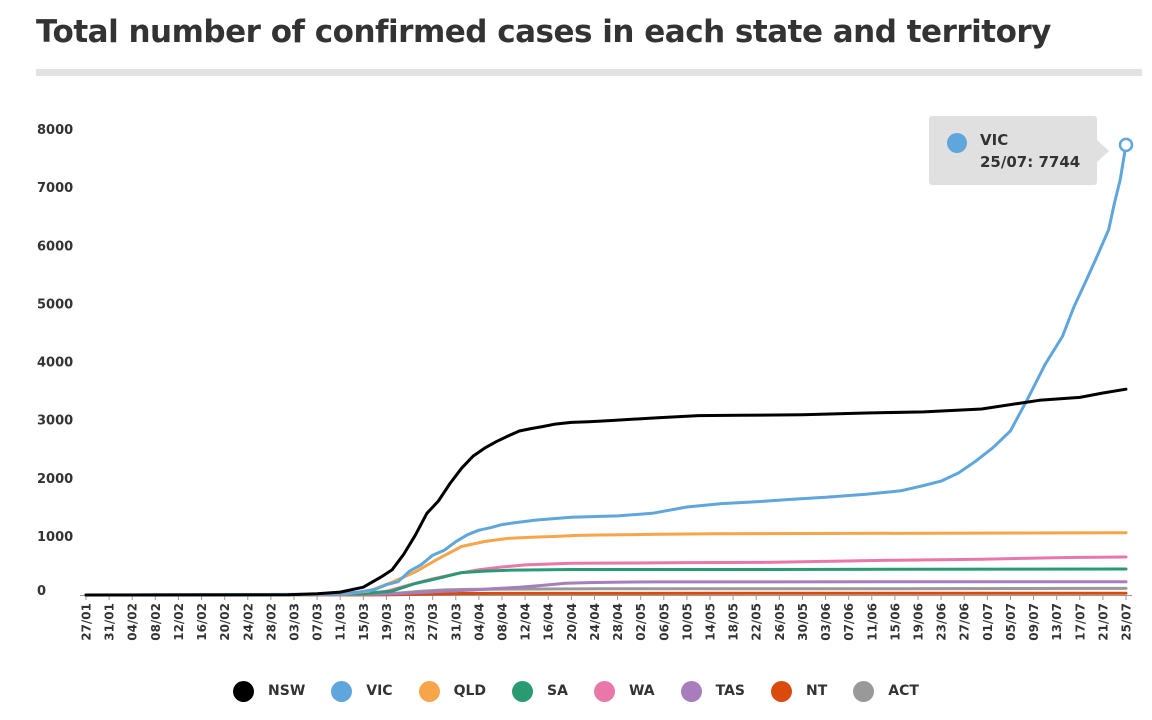 The width and height of the screenshot is (1152, 720). What do you see at coordinates (341, 622) in the screenshot?
I see `x-tick-label: 11/03` at bounding box center [341, 622].